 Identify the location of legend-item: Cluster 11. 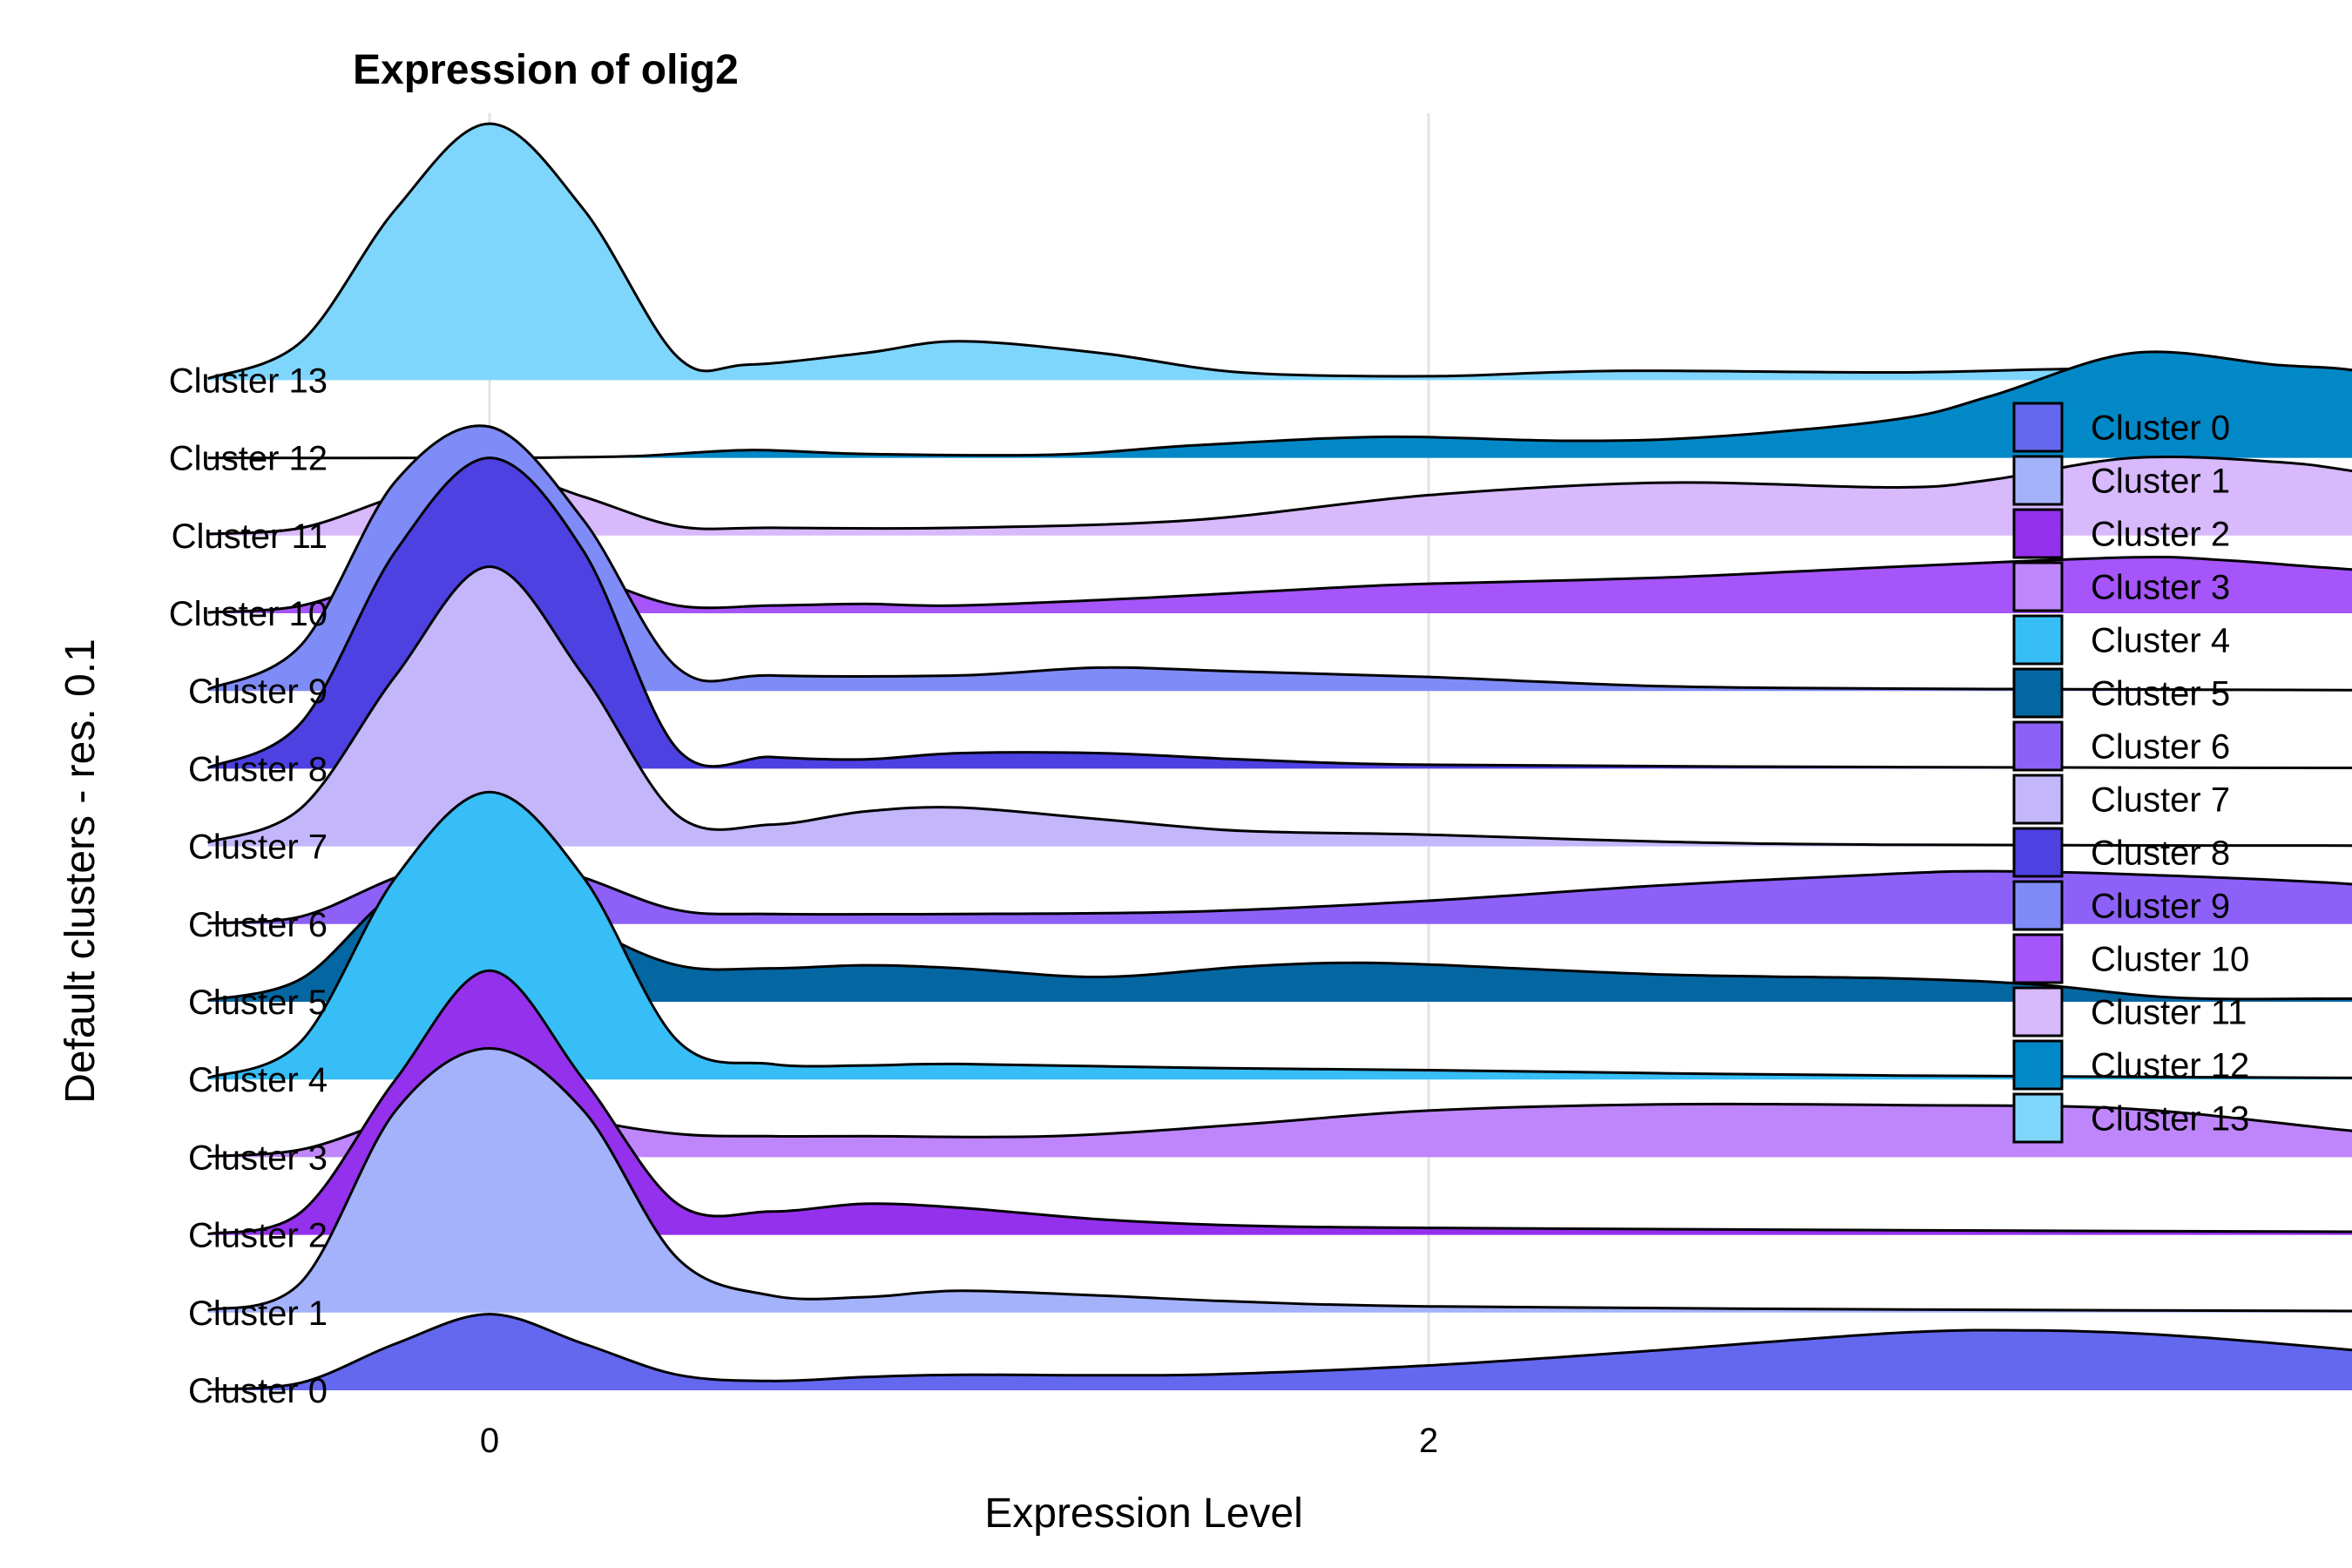
(2129, 1012).